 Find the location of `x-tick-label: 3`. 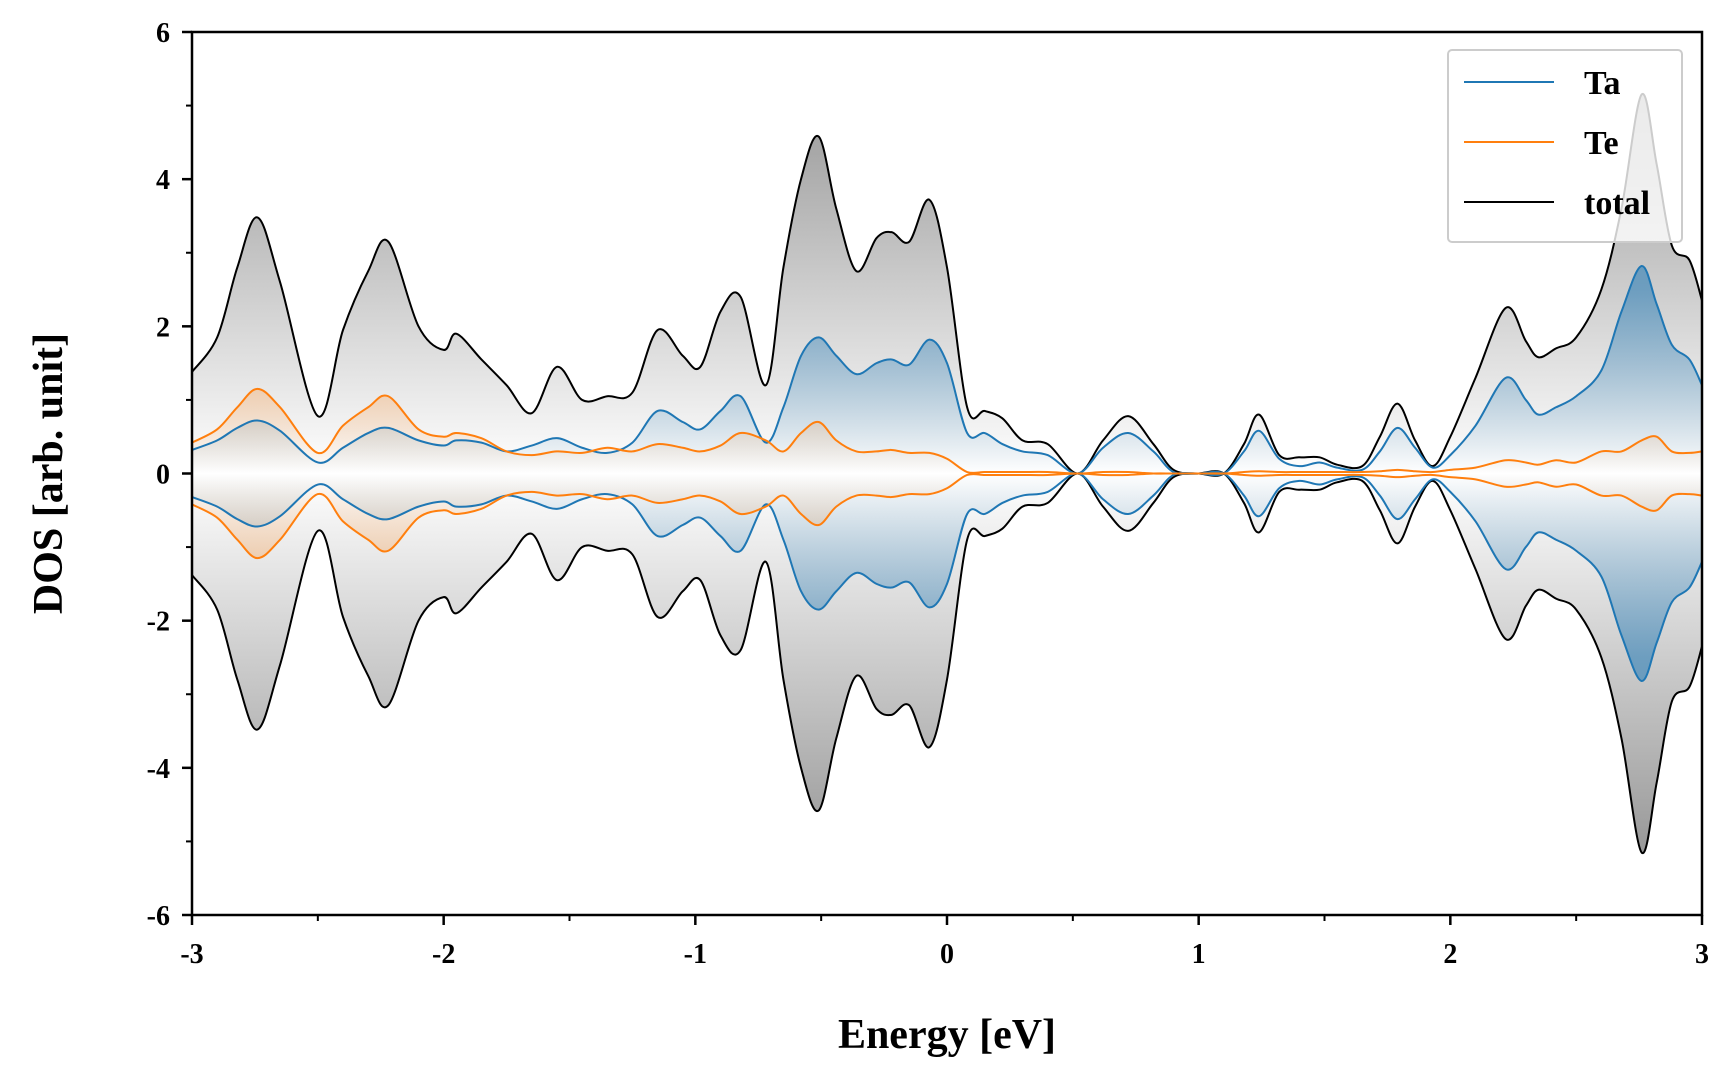

x-tick-label: 3 is located at coordinates (1702, 954).